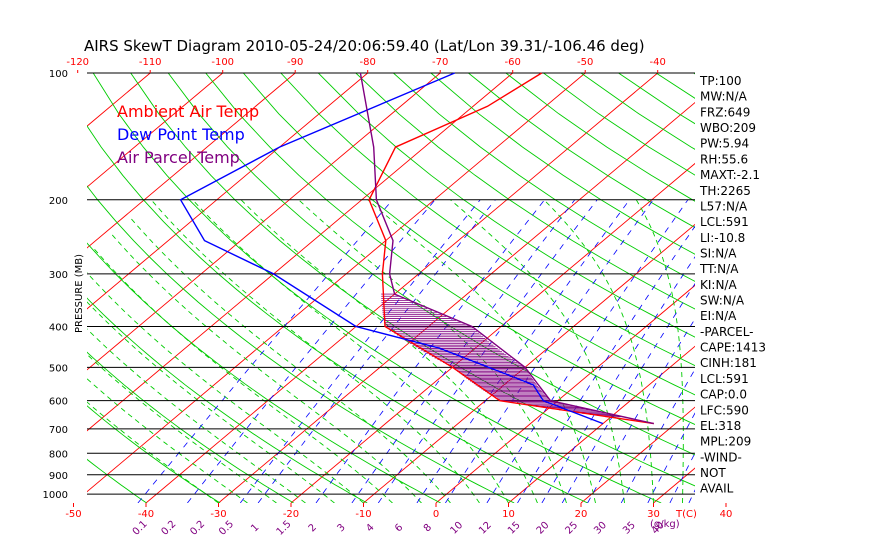  Describe the element at coordinates (713, 473) in the screenshot. I see `index-item: NOT` at that location.